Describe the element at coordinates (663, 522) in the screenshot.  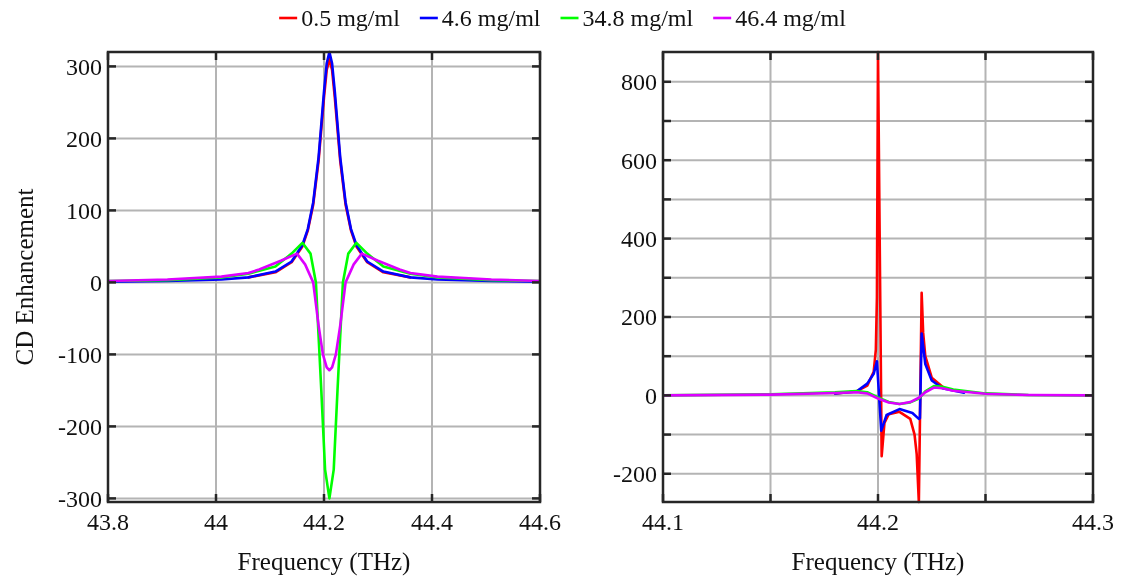
I see `x-tick-label: 44.1` at that location.